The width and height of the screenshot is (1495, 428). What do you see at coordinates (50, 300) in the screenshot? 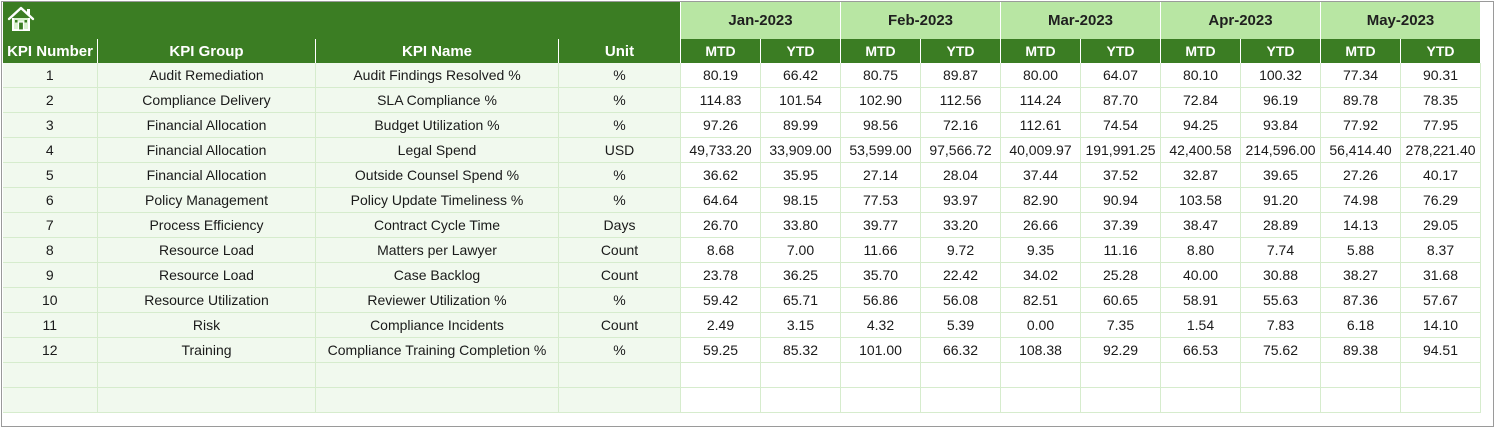
I see `kpi-number-cell: 10` at bounding box center [50, 300].